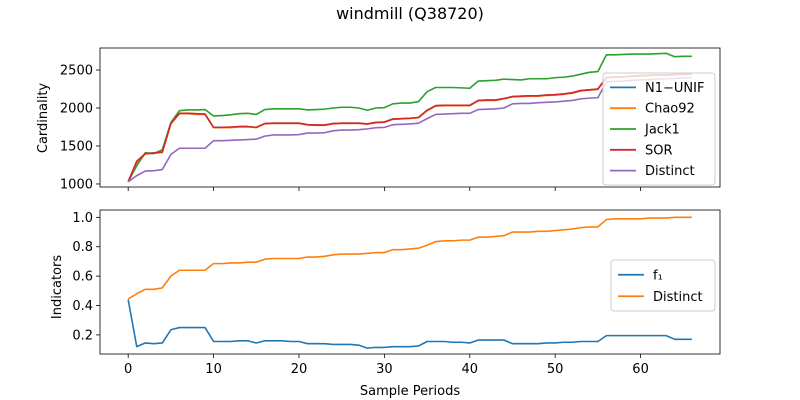 The image size is (800, 400). What do you see at coordinates (640, 369) in the screenshot?
I see `x-tick-label-6: 60` at bounding box center [640, 369].